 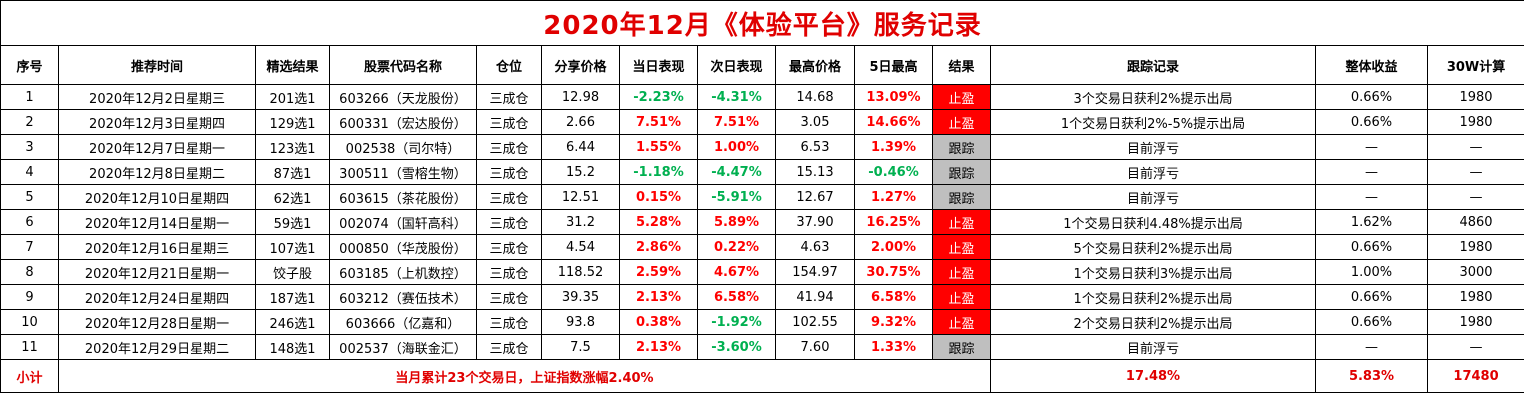 What do you see at coordinates (580, 322) in the screenshot?
I see `cell-share-price: 93.8` at bounding box center [580, 322].